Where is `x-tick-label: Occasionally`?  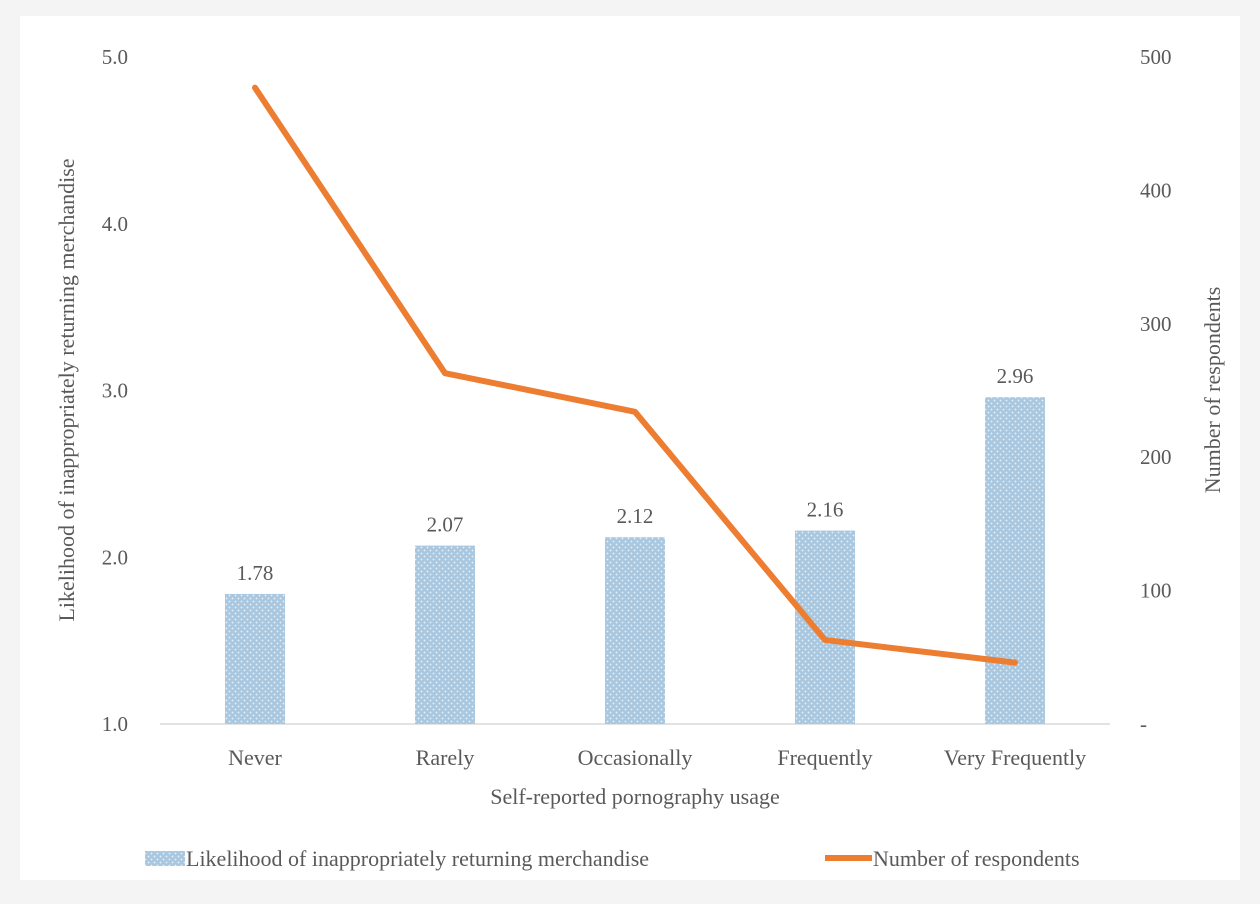
x-tick-label: Occasionally is located at coordinates (635, 757).